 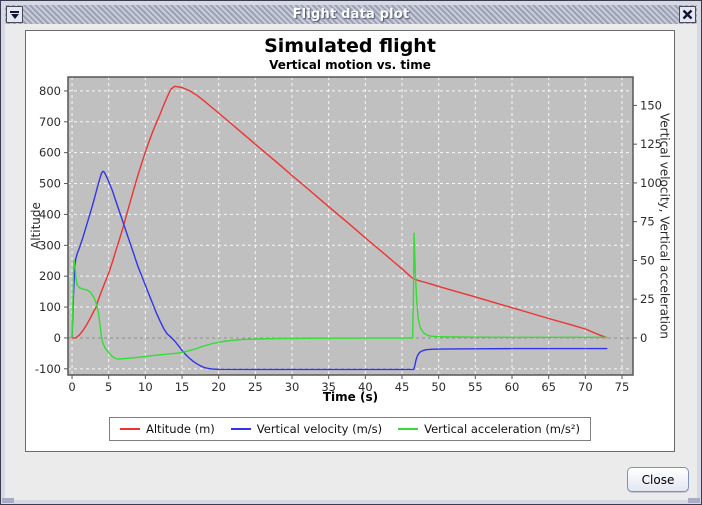 I want to click on chart-subtitle: Vertical motion vs. time, so click(x=350, y=65).